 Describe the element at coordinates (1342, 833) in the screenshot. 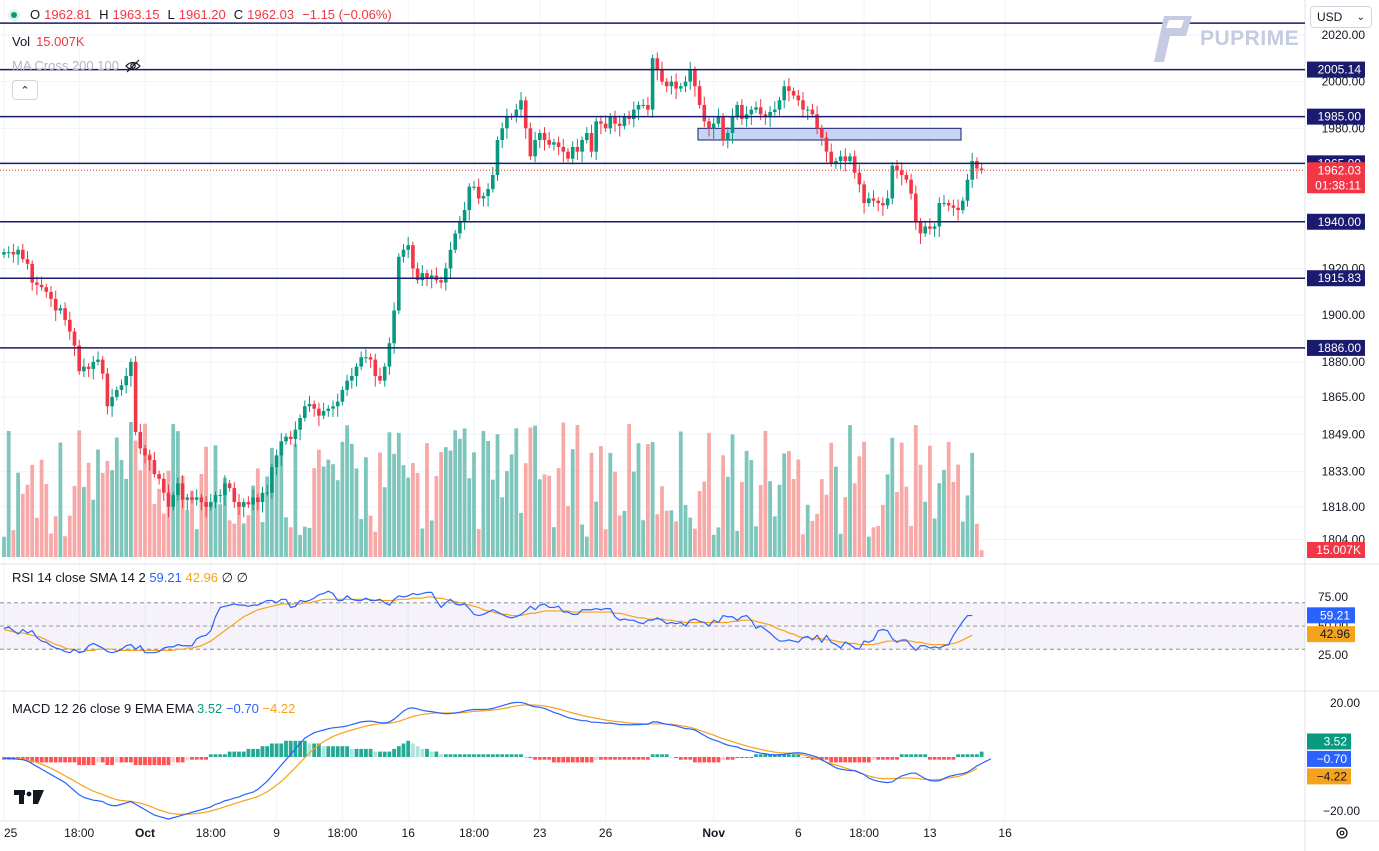

I see `settings-gear-icon` at that location.